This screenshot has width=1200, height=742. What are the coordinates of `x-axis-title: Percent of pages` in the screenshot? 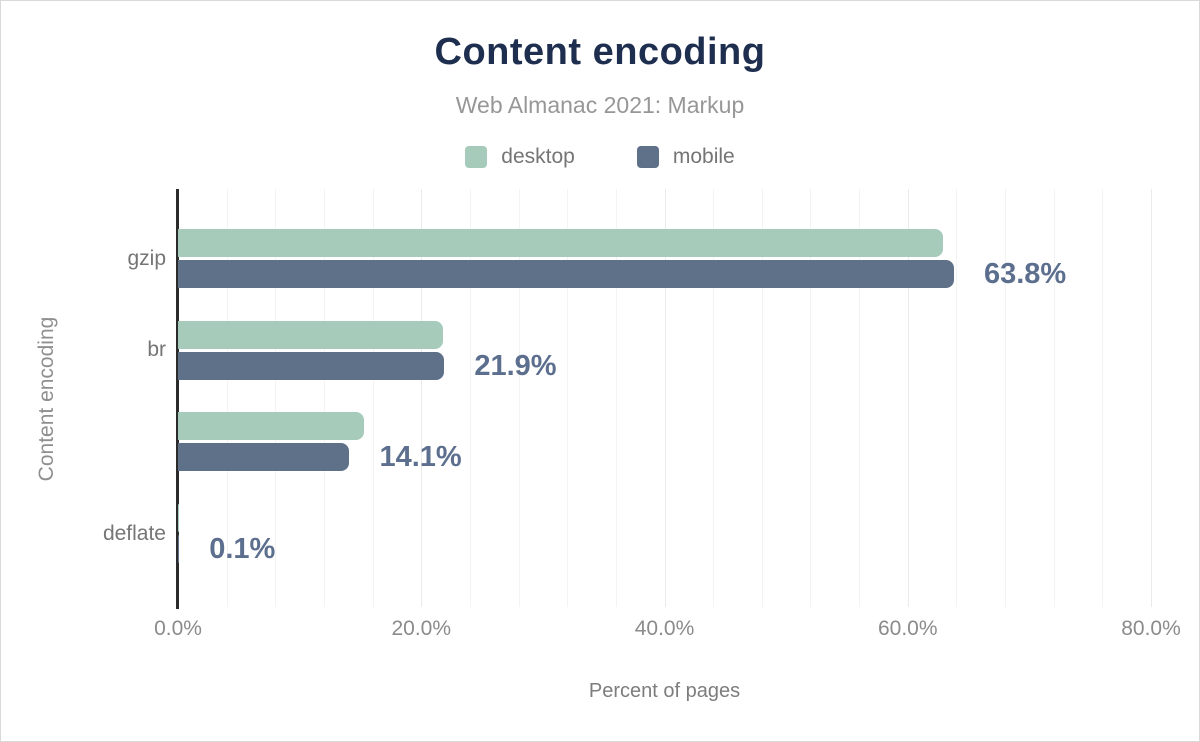 It's located at (664, 691).